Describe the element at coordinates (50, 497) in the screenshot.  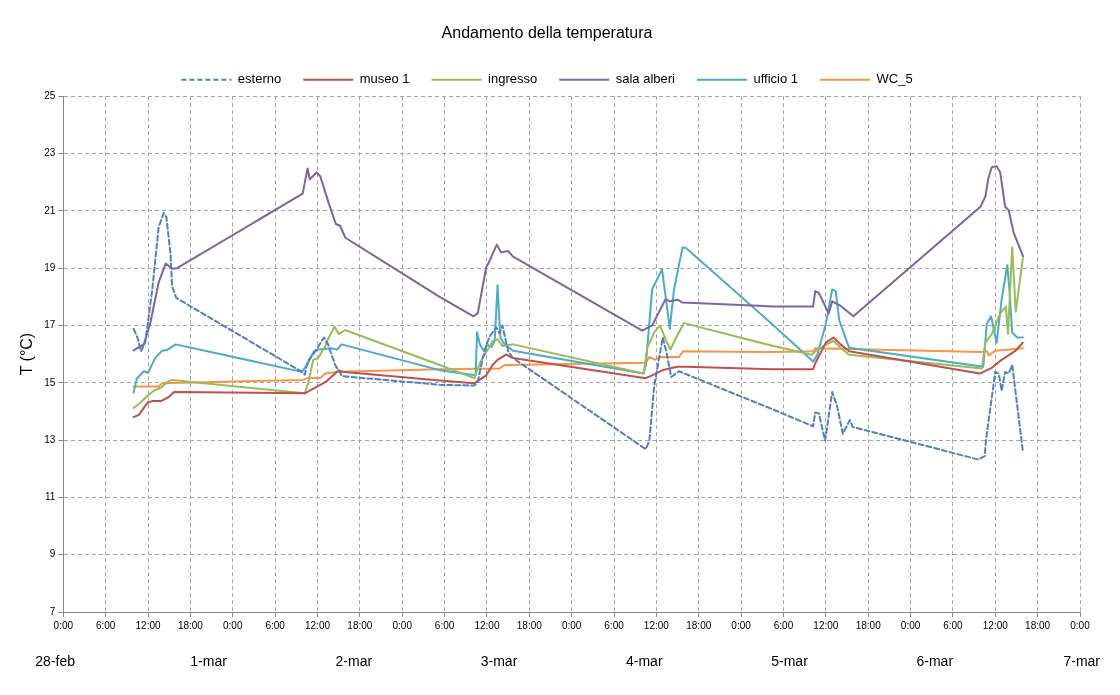
I see `y-tick-label: 11` at that location.